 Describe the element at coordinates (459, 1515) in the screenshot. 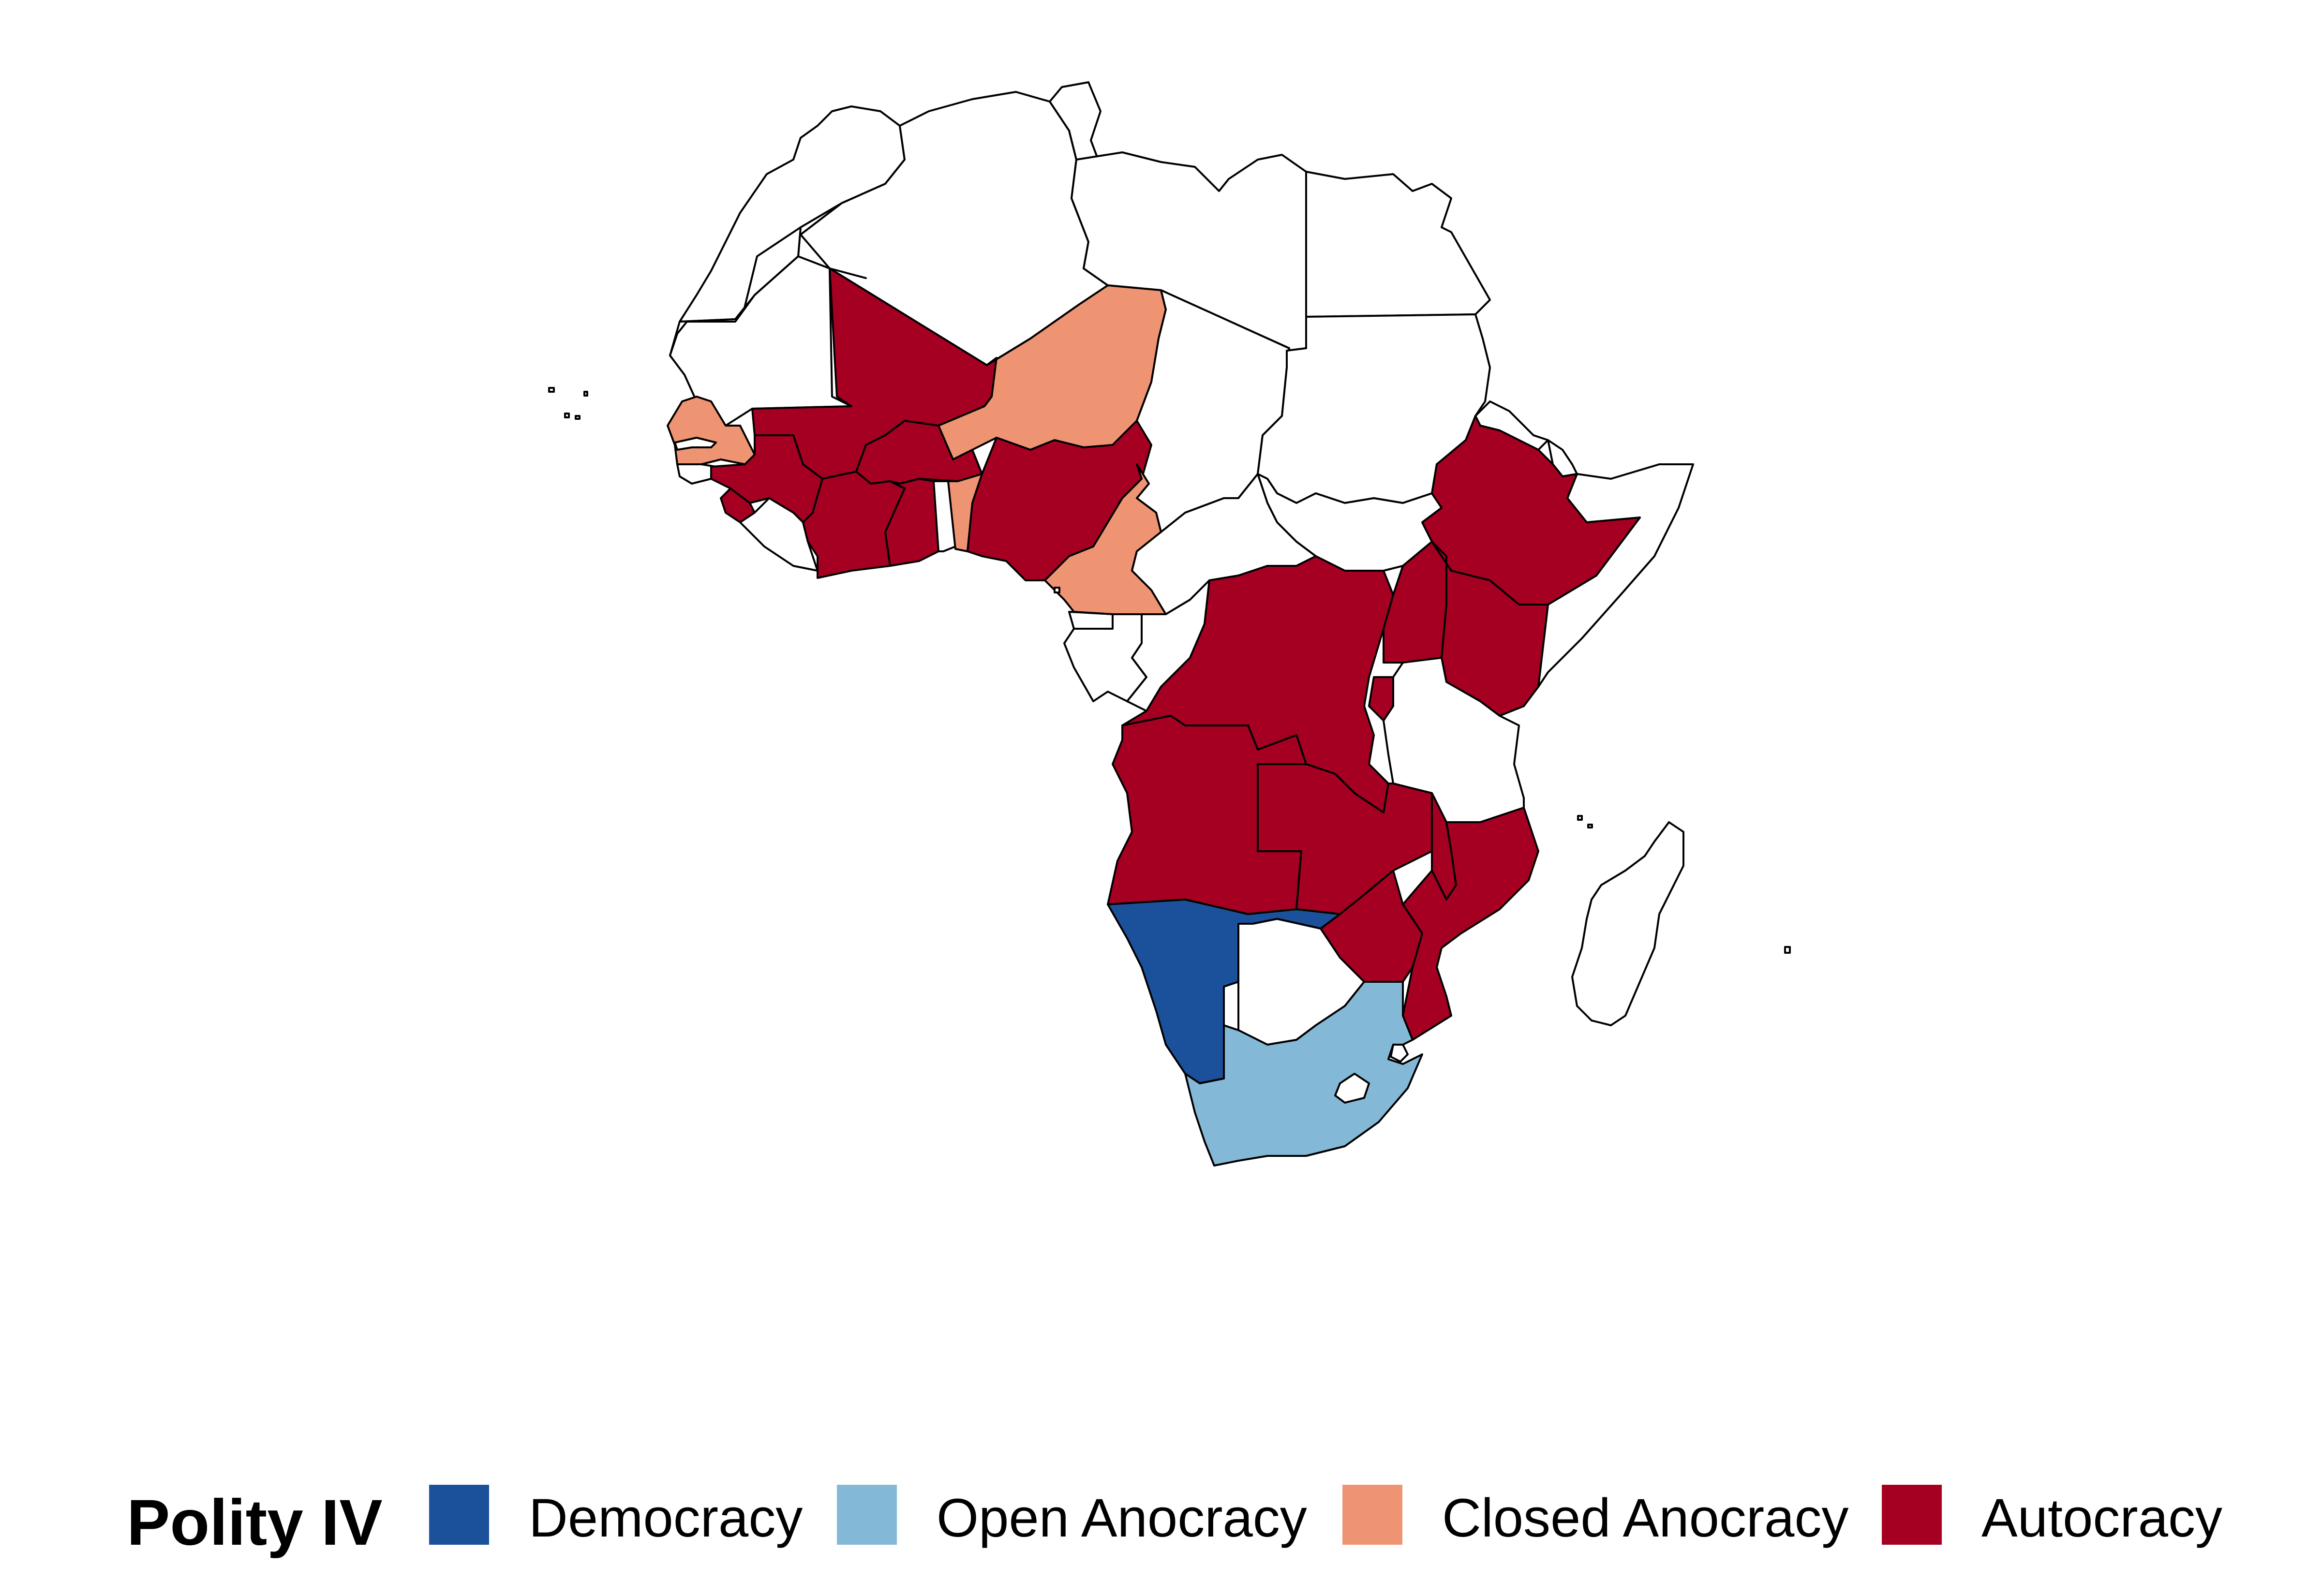

I see `legend-swatch-democracy` at that location.